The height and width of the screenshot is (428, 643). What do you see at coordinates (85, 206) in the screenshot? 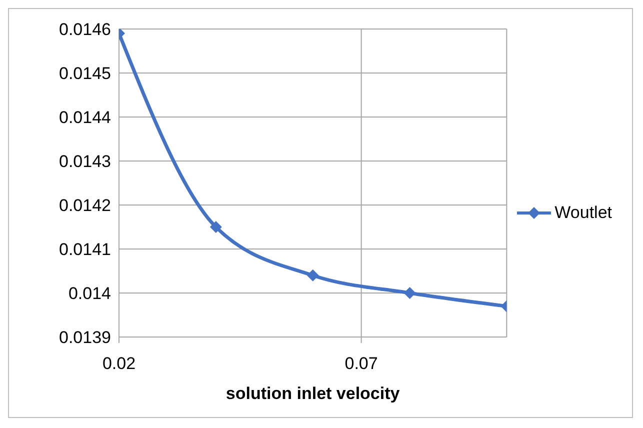
I see `y-tick-label: 0.0142` at bounding box center [85, 206].